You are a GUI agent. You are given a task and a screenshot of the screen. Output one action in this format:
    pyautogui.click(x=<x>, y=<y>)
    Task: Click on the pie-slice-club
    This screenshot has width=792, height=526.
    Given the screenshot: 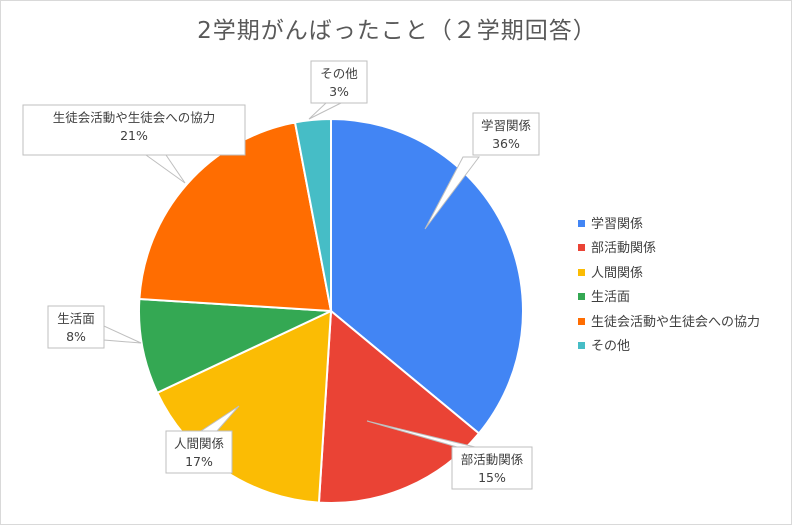 What is the action you would take?
    pyautogui.click(x=399, y=406)
    